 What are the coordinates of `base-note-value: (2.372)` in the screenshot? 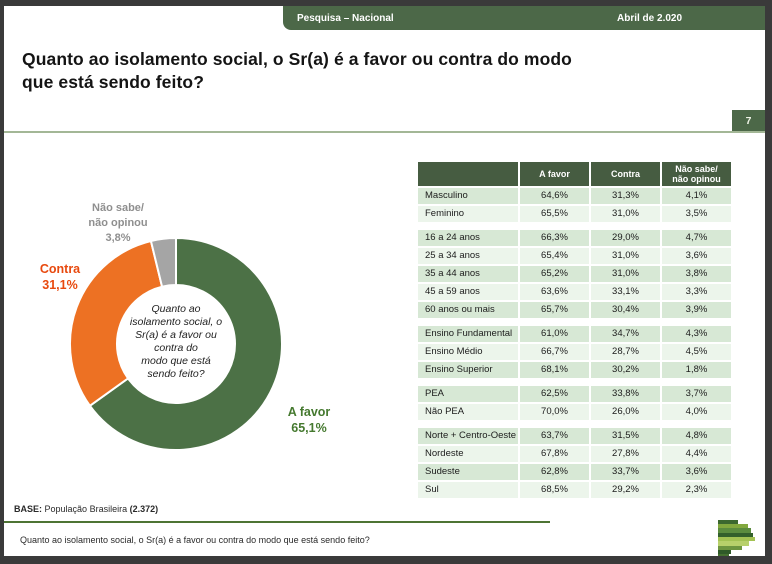 It's located at (144, 509).